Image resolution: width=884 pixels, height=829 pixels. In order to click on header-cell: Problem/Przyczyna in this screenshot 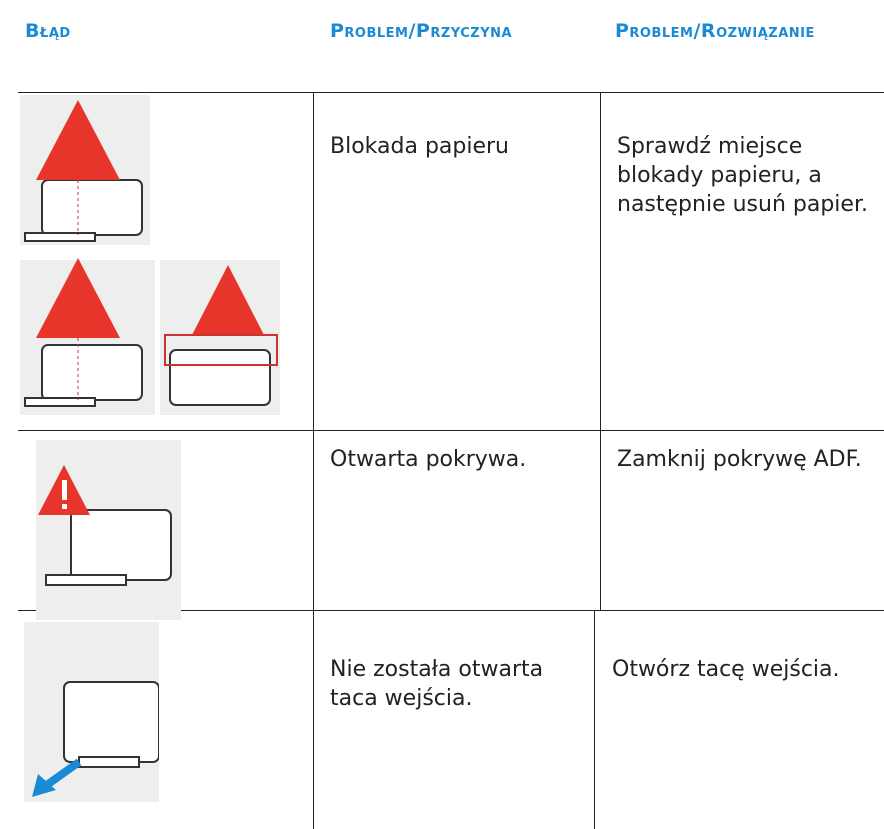, I will do `click(421, 31)`.